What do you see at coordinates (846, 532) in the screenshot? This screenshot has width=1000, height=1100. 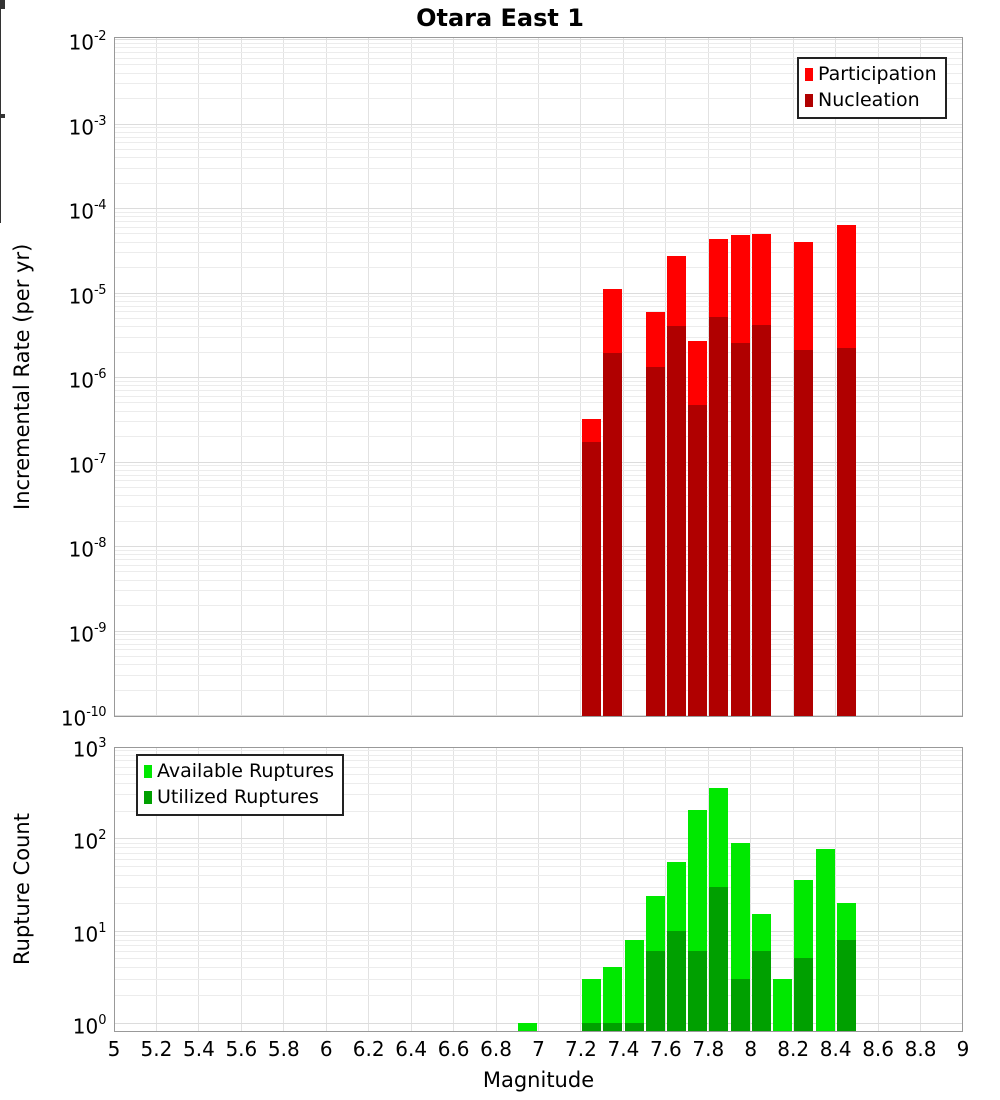 I see `bar-nucleation-m8.45` at bounding box center [846, 532].